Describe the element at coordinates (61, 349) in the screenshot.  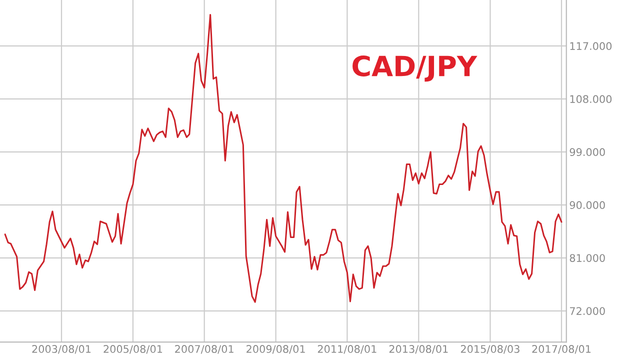
I see `x-tick-label: 2003/08/01` at that location.